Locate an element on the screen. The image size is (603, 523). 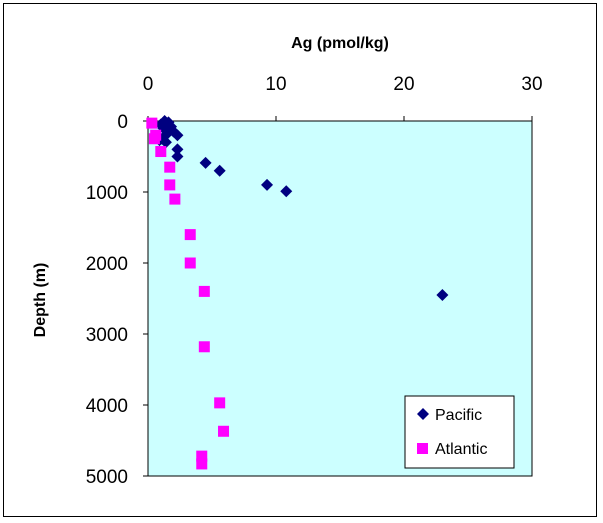
x-axis-label: Ag (pmol/kg) is located at coordinates (340, 43).